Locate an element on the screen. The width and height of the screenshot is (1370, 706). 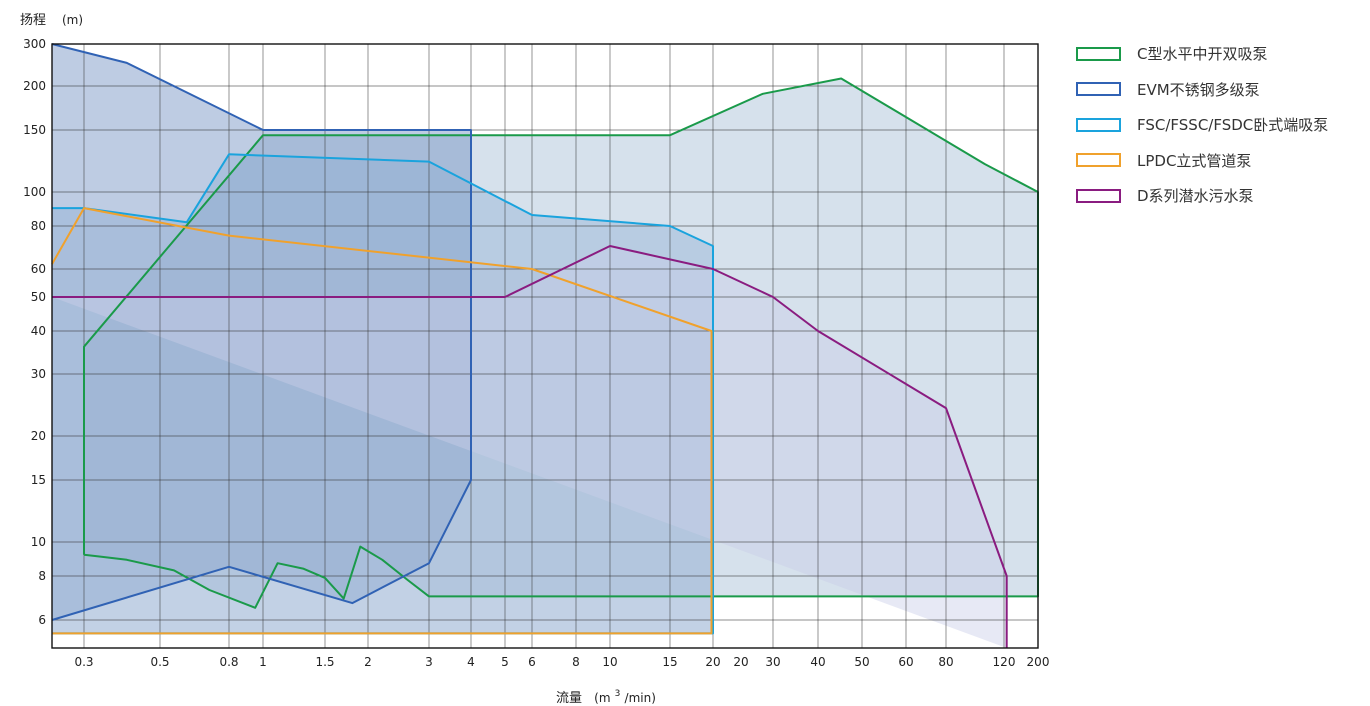
y-tick-label-8: 60 is located at coordinates (38, 269).